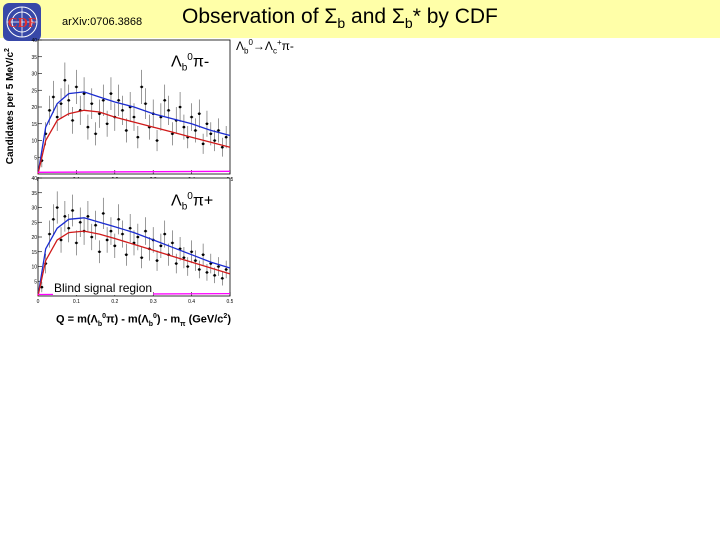 The image size is (720, 540). What do you see at coordinates (183, 324) in the screenshot?
I see `xlabel-sub-pi: π` at bounding box center [183, 324].